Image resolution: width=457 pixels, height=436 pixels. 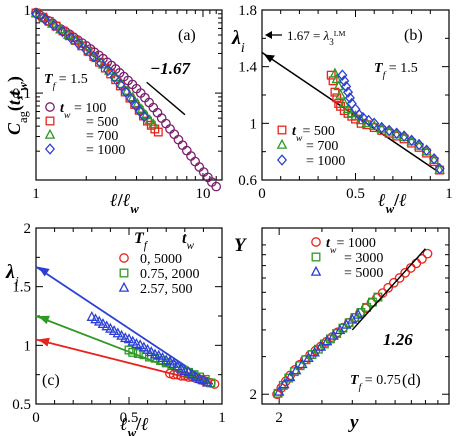 What do you see at coordinates (254, 395) in the screenshot?
I see `y-tick-label: 2` at bounding box center [254, 395].